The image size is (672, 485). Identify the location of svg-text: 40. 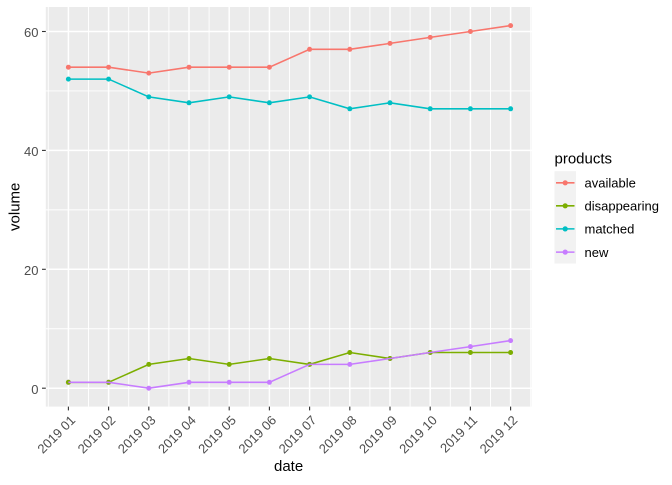
(31, 151).